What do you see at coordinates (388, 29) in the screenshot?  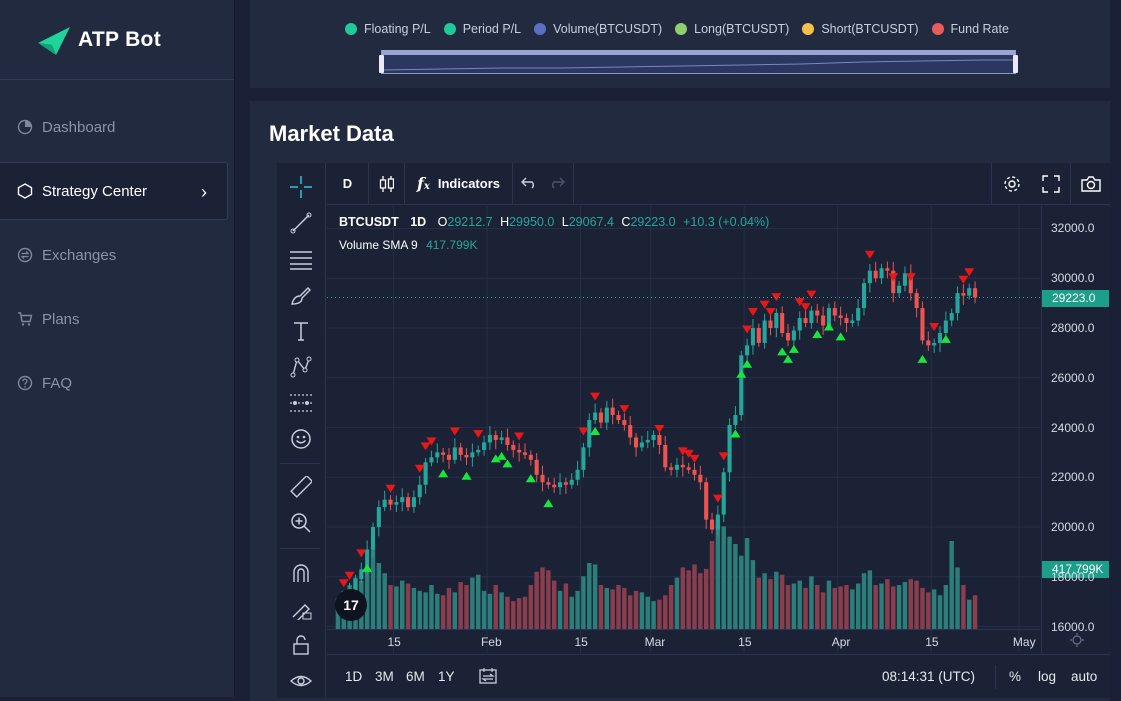 I see `legend-item: Floating P/L` at bounding box center [388, 29].